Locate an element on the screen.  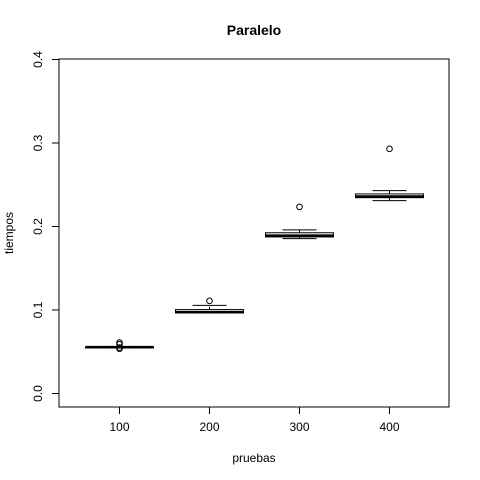
y-axis-label: tiempos is located at coordinates (9, 233).